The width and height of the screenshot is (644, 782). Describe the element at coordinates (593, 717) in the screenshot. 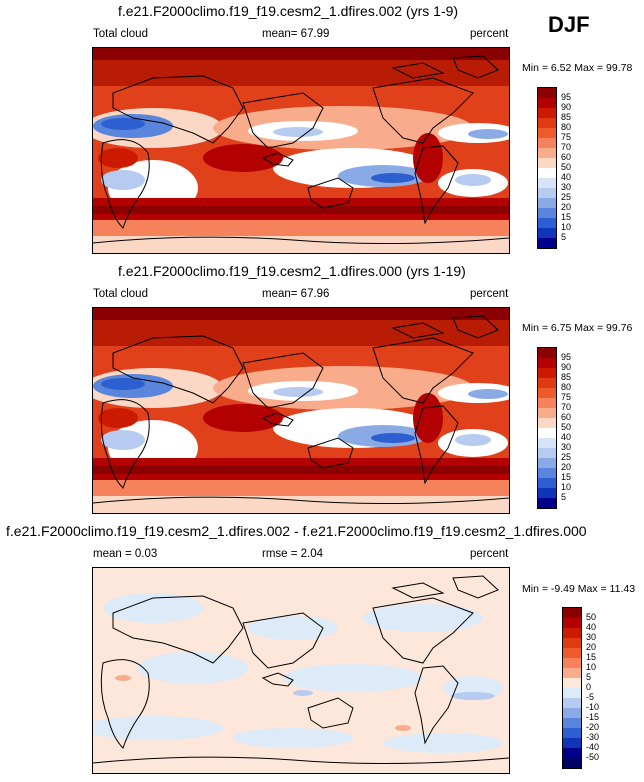

I see `colorbar-tick: -15` at that location.